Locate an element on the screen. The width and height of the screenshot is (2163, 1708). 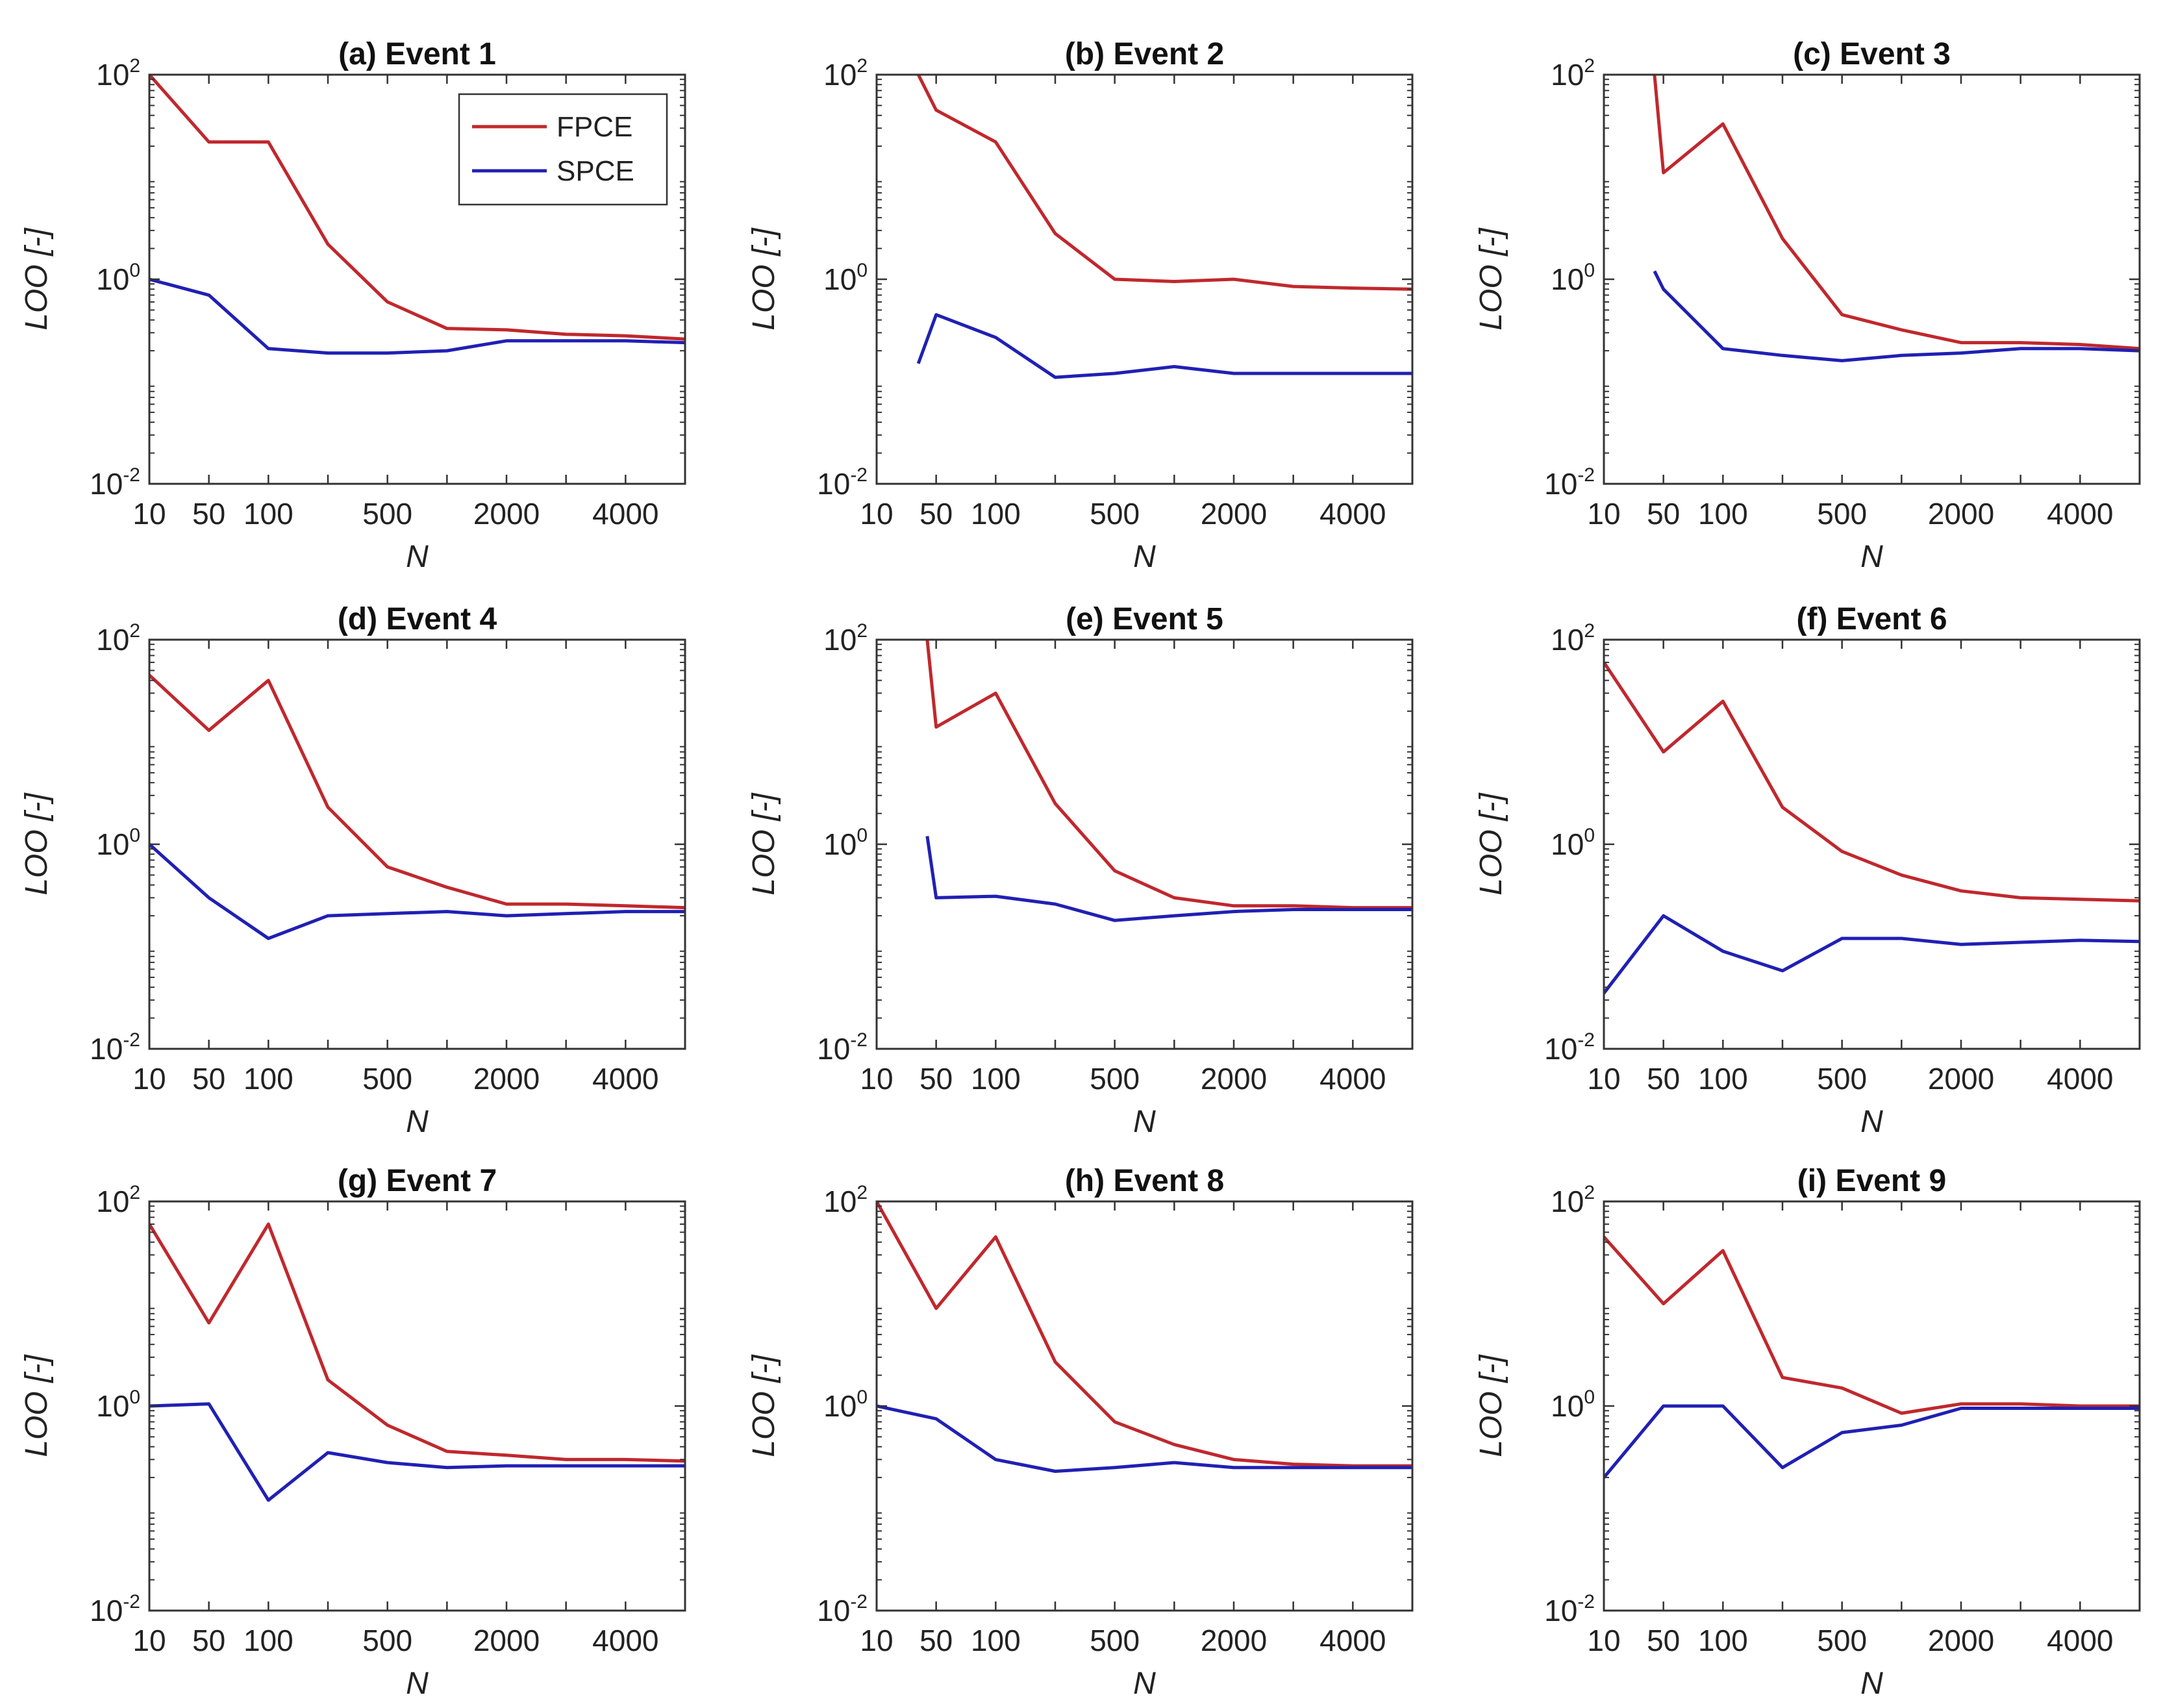
legend: FPCE SPCE is located at coordinates (563, 149).